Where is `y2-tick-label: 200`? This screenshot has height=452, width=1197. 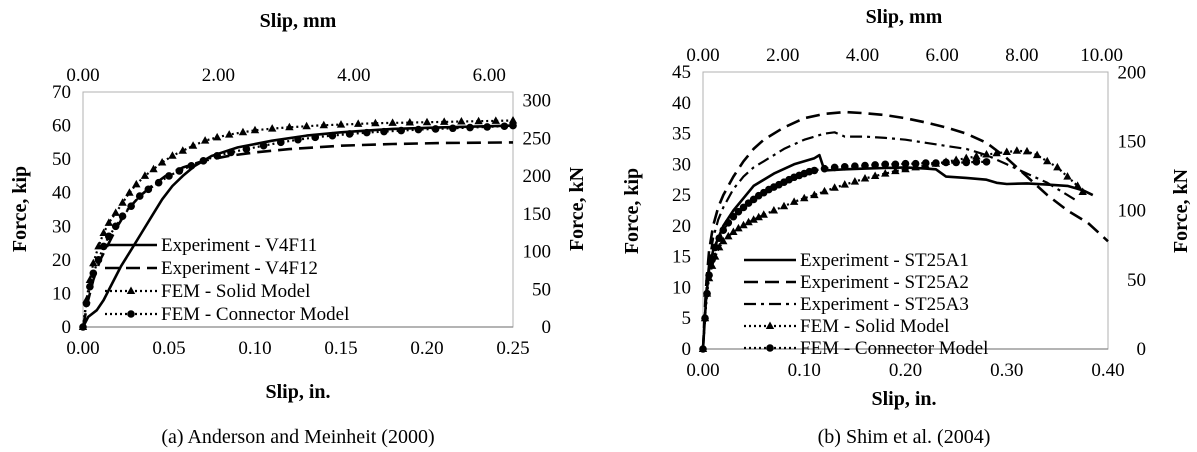 y2-tick-label: 200 is located at coordinates (1132, 72).